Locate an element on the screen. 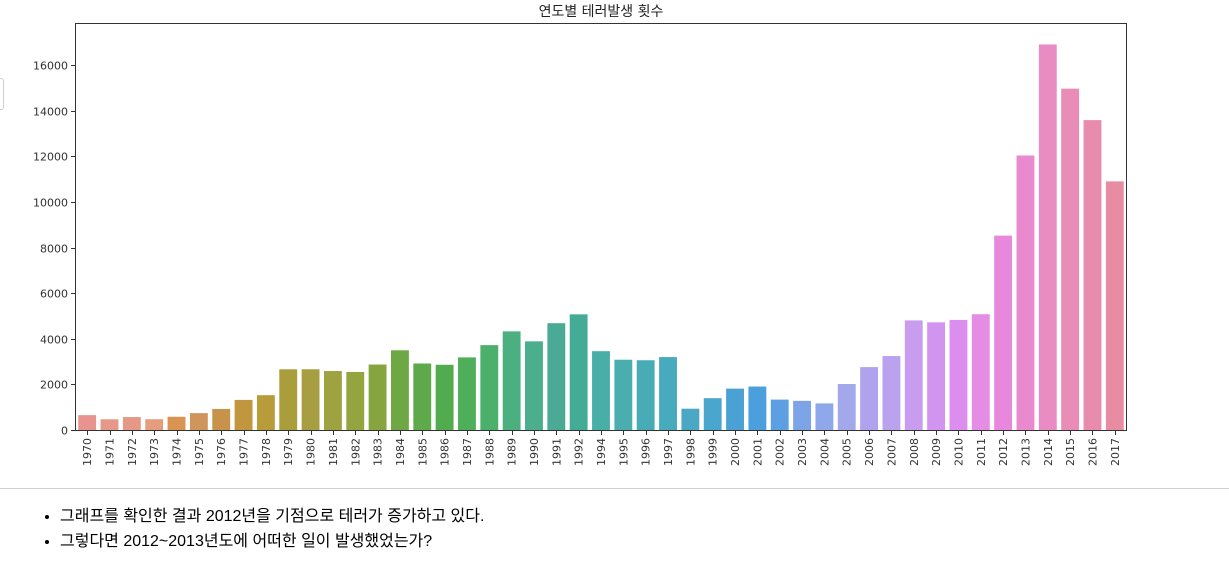  x-tick-label: 1981 is located at coordinates (333, 452).